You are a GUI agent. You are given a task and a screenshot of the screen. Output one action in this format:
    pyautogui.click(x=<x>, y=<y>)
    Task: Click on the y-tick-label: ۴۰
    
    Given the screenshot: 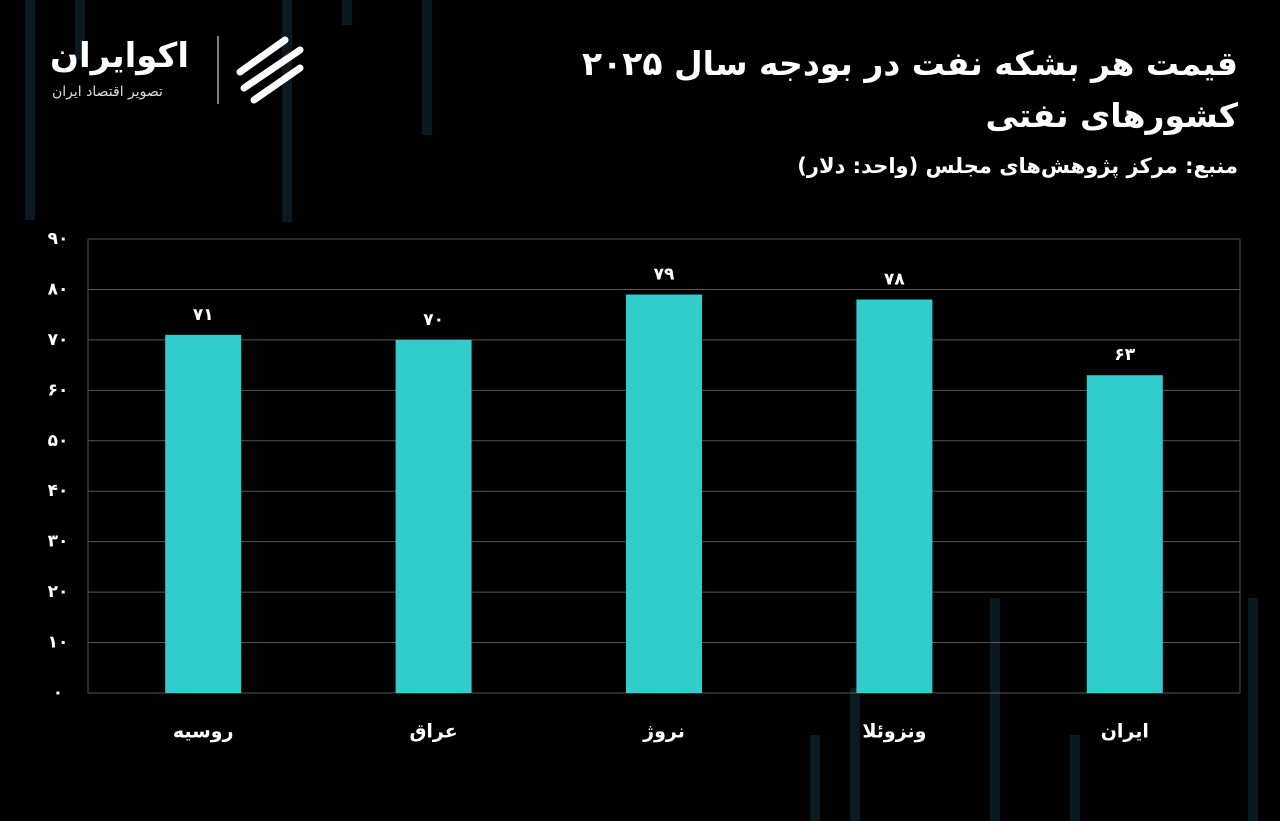 What is the action you would take?
    pyautogui.click(x=58, y=491)
    